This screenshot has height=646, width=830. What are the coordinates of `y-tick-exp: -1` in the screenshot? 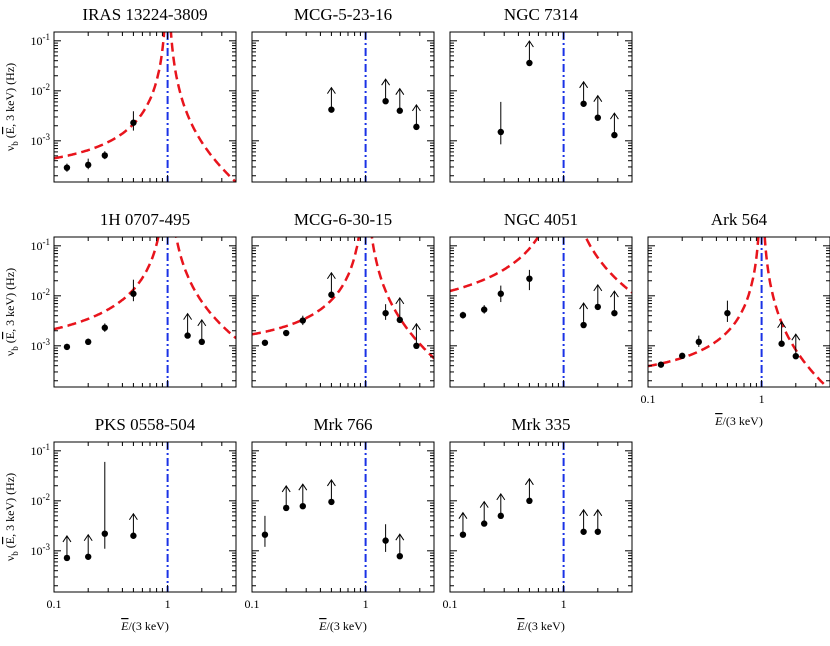 It's located at (47, 37).